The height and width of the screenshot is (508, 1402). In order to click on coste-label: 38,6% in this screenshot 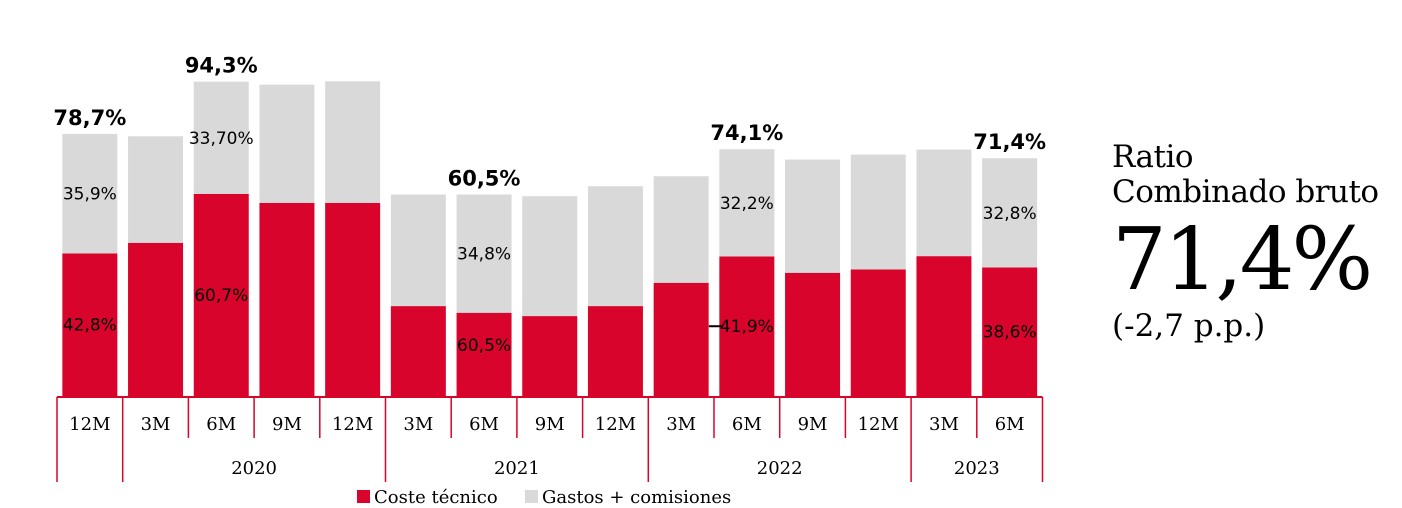, I will do `click(1010, 333)`.